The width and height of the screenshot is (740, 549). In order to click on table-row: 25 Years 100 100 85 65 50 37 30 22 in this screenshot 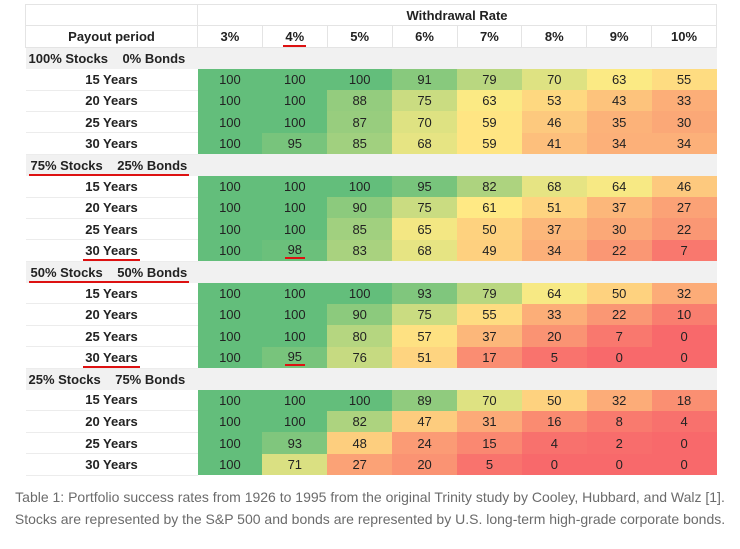, I will do `click(371, 229)`.